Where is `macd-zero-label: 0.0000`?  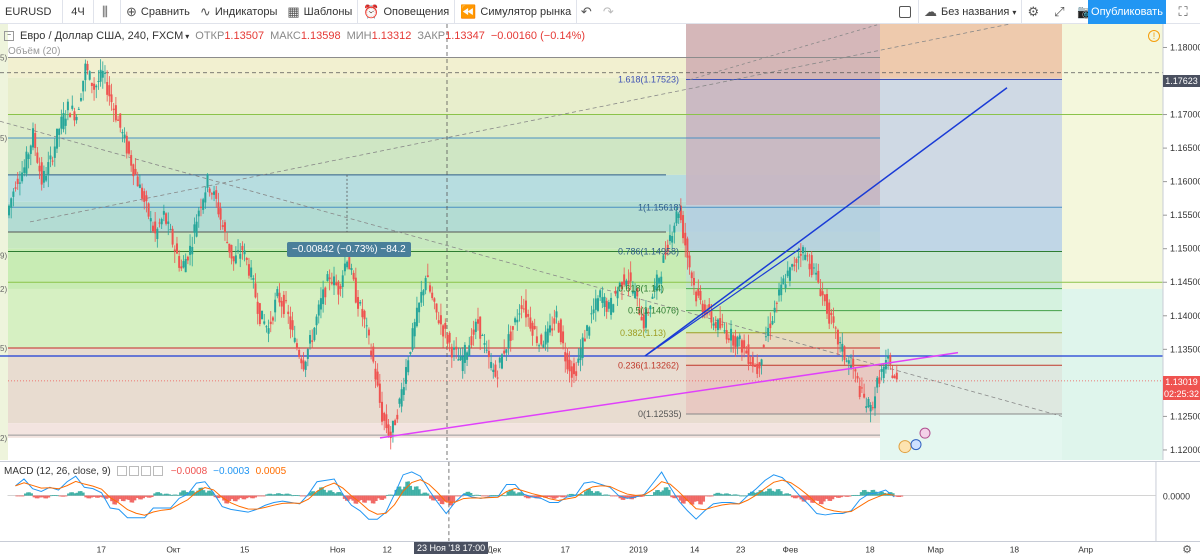
macd-zero-label: 0.0000 is located at coordinates (1176, 497).